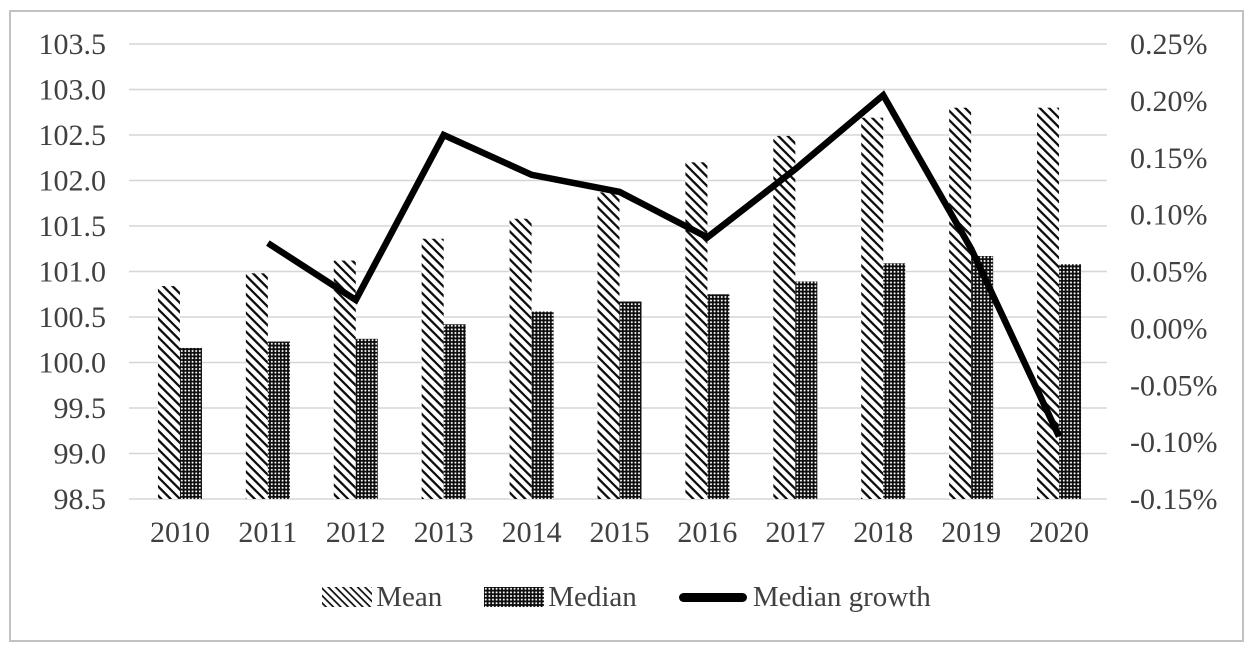 This screenshot has width=1253, height=654. What do you see at coordinates (73, 181) in the screenshot?
I see `left-axis-tick-label: 102.0` at bounding box center [73, 181].